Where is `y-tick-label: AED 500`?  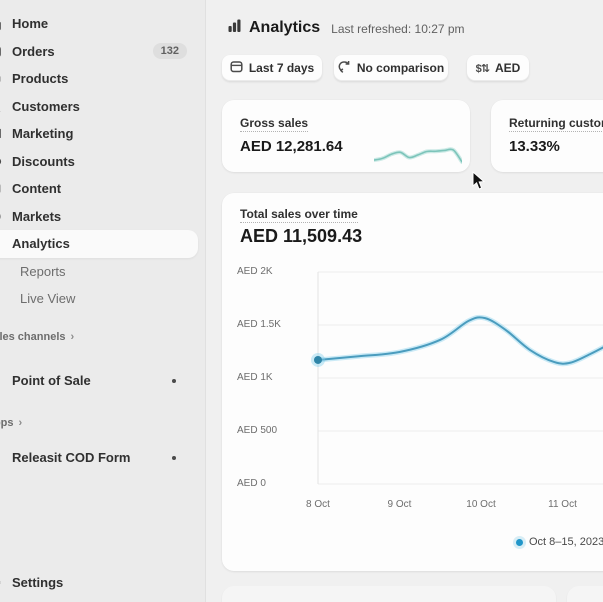 y-tick-label: AED 500 is located at coordinates (257, 430).